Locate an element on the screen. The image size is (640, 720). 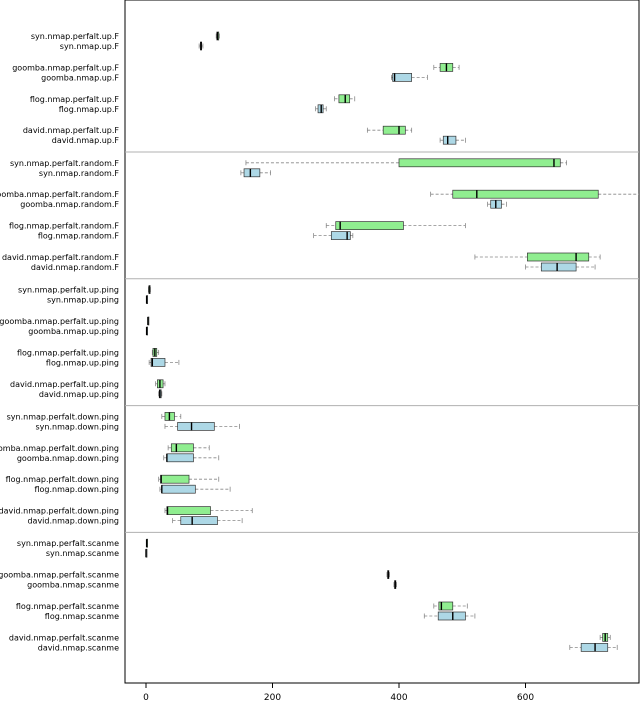
category-label: syn.nmap.random.F is located at coordinates (79, 173).